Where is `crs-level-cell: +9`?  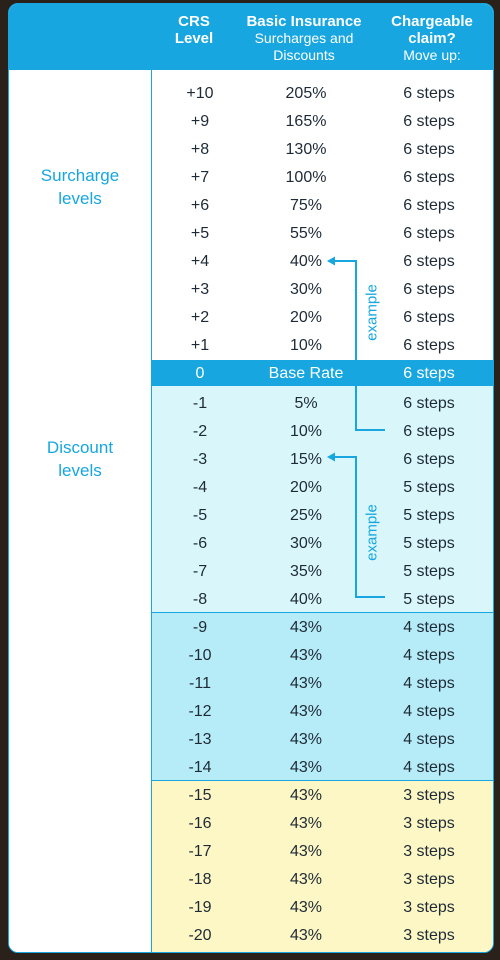
crs-level-cell: +9 is located at coordinates (200, 121).